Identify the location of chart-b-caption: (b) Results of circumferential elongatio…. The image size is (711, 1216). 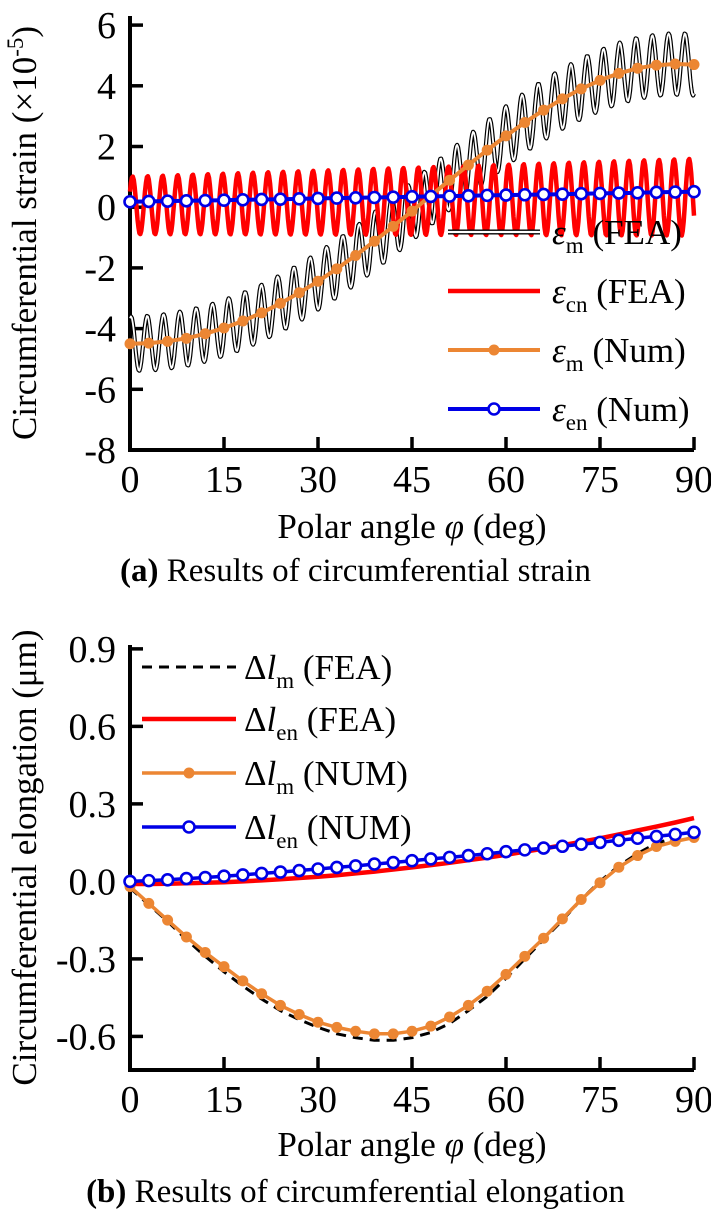
(355, 1192).